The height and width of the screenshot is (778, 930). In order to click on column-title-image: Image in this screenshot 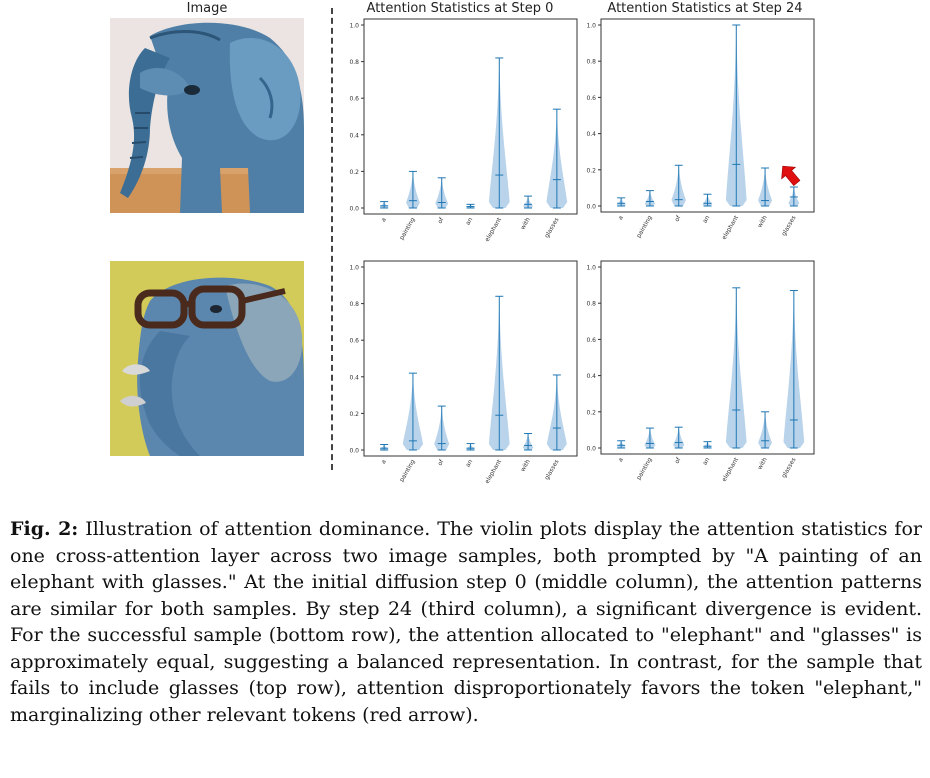, I will do `click(207, 8)`.